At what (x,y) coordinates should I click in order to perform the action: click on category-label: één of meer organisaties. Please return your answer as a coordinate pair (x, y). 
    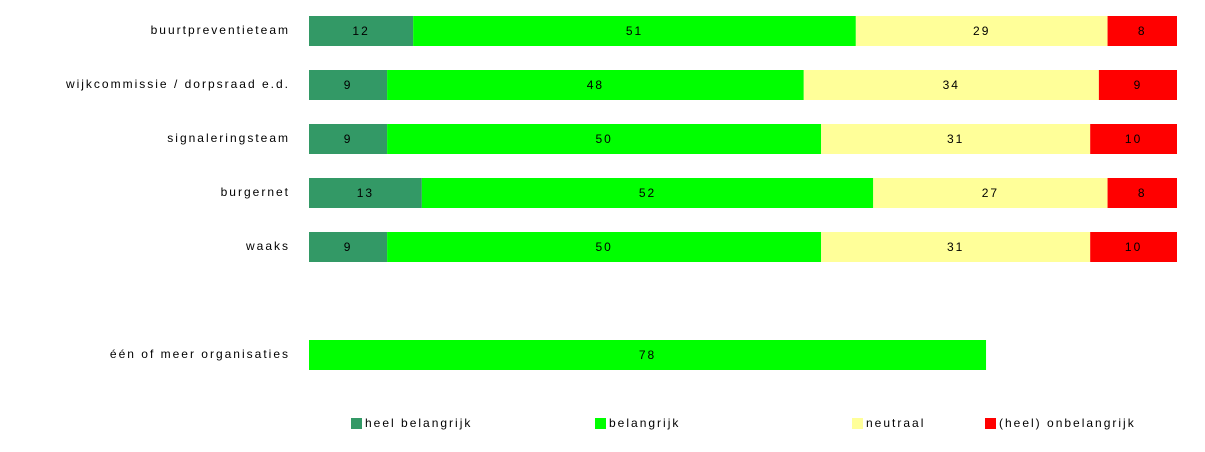
    Looking at the image, I should click on (200, 354).